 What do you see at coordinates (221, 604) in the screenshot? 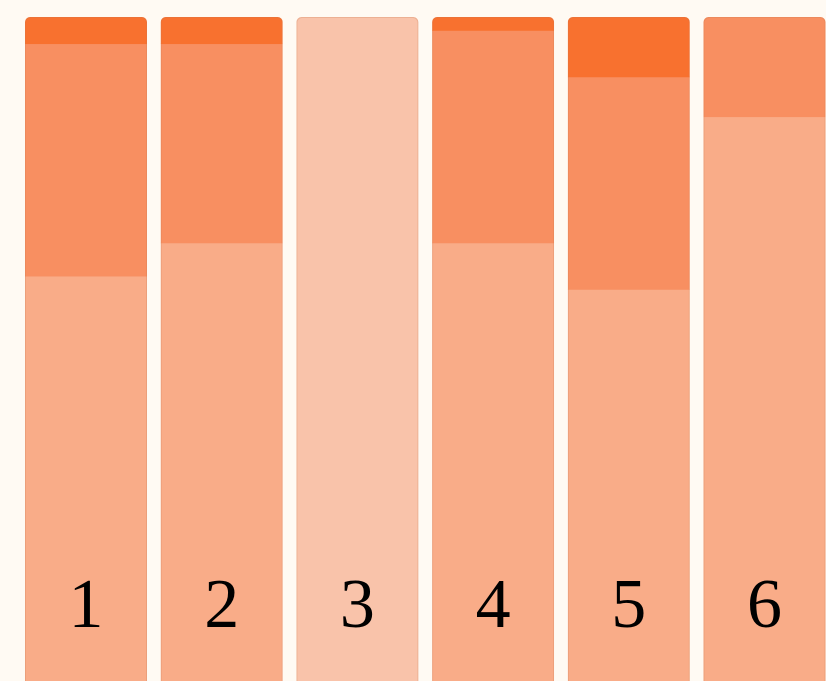
I see `category-label-2: 2` at bounding box center [221, 604].